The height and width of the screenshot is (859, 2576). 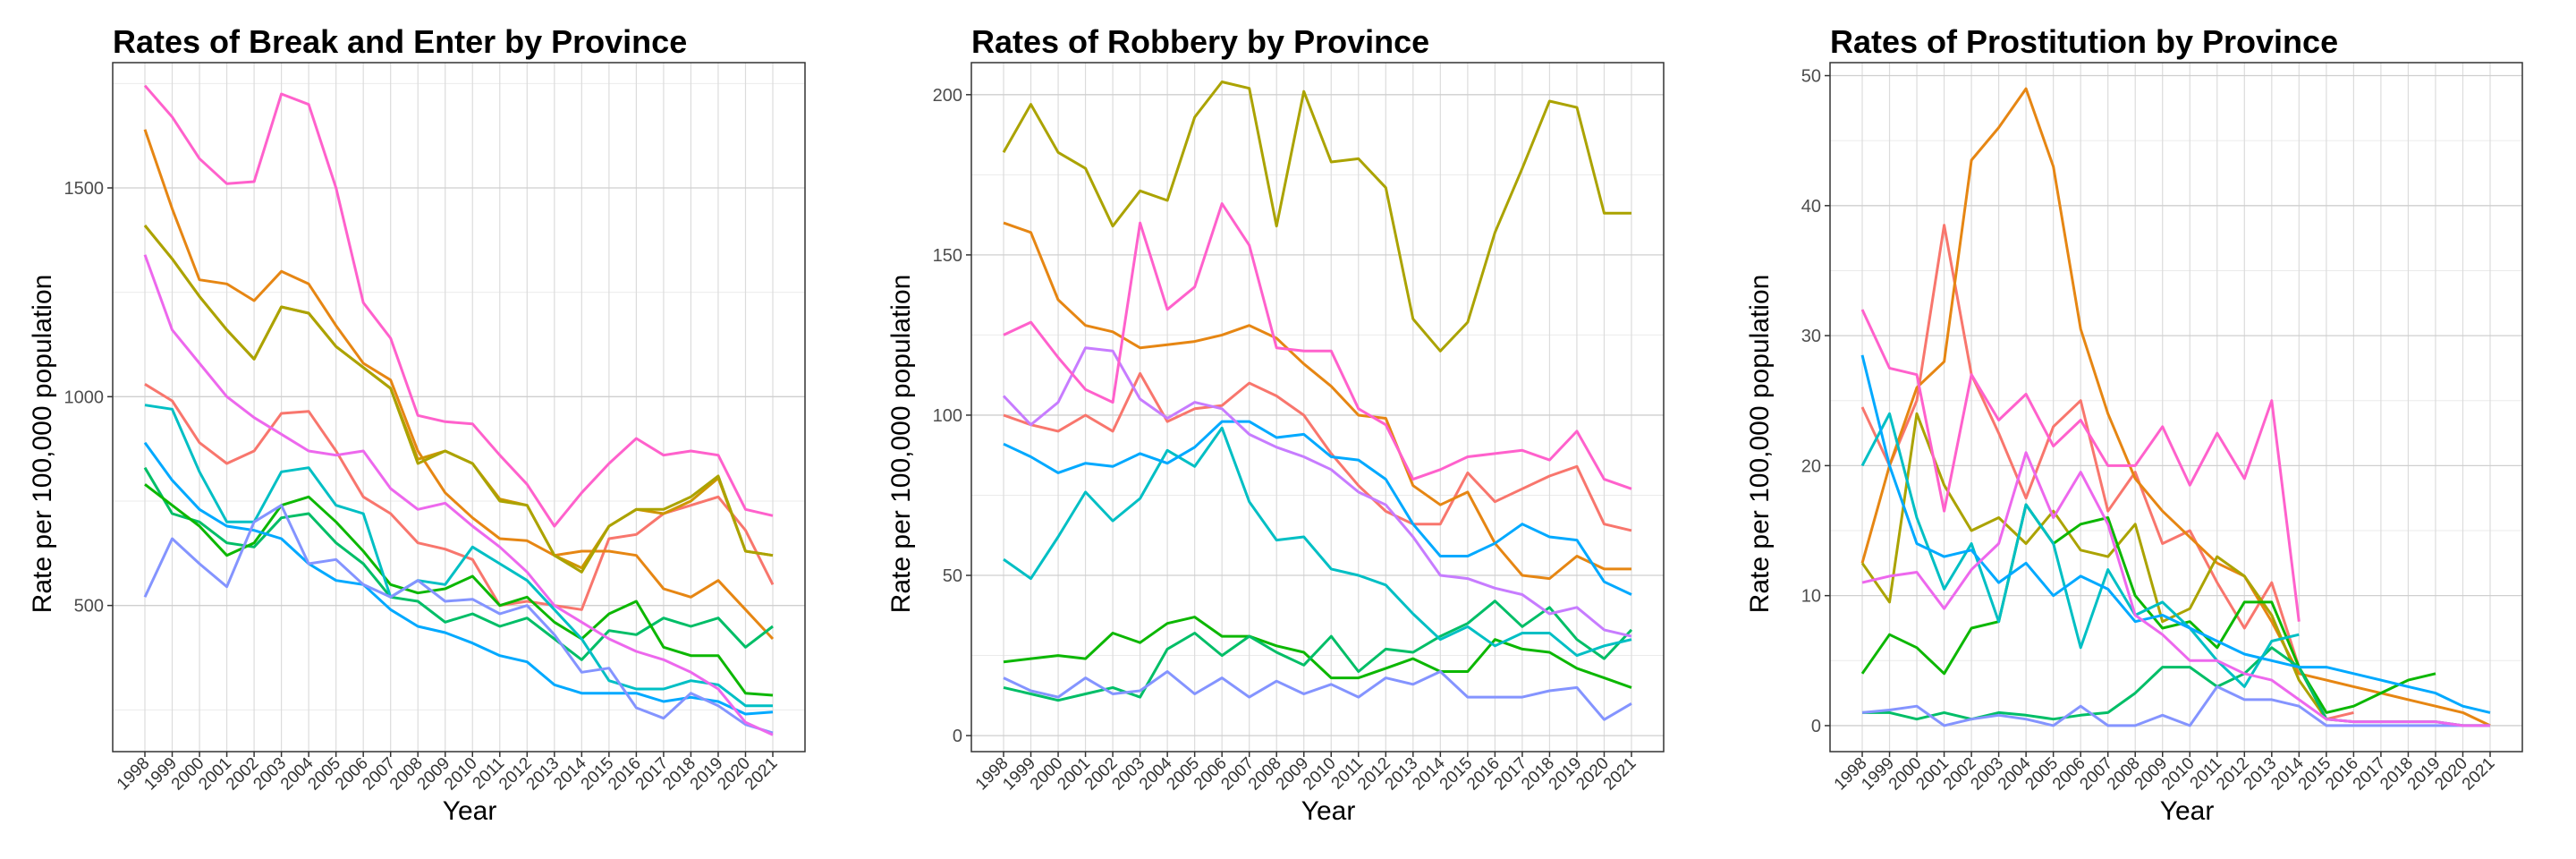 I want to click on y-tick-label: 30, so click(x=1811, y=336).